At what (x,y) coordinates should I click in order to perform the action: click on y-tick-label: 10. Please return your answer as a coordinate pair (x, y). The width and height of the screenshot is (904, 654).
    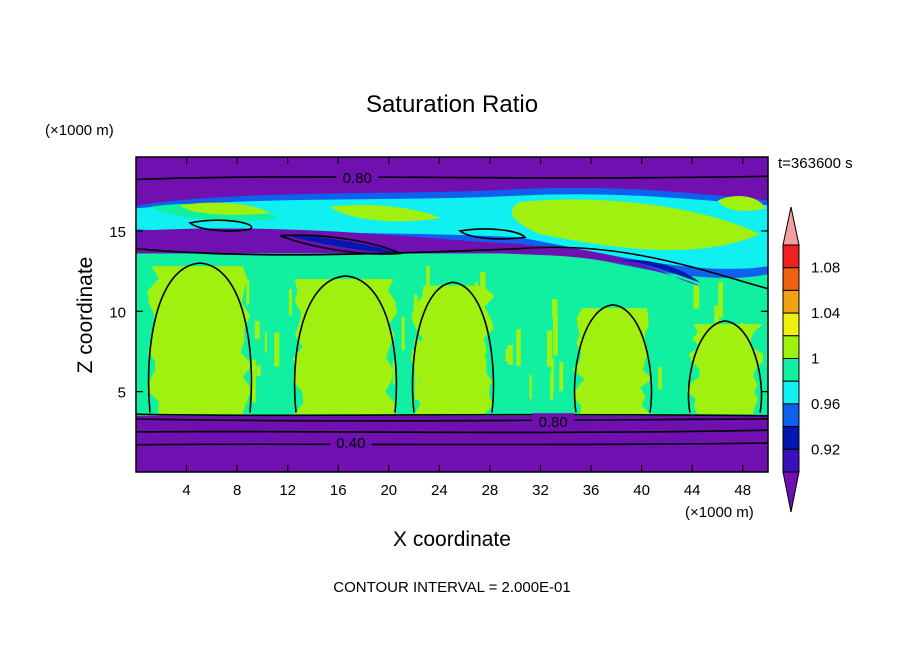
    Looking at the image, I should click on (117, 312).